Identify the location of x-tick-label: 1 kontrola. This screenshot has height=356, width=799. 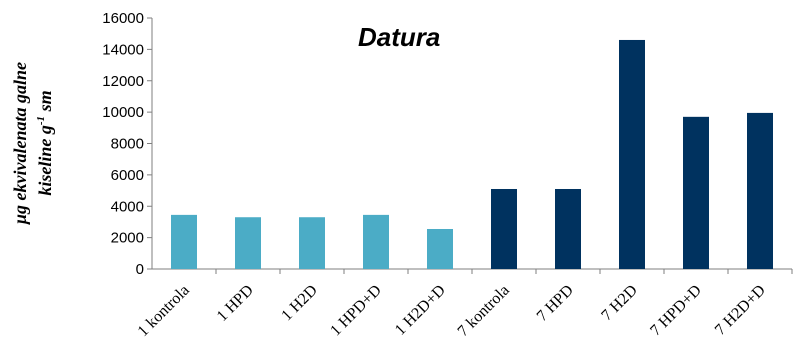
(164, 311).